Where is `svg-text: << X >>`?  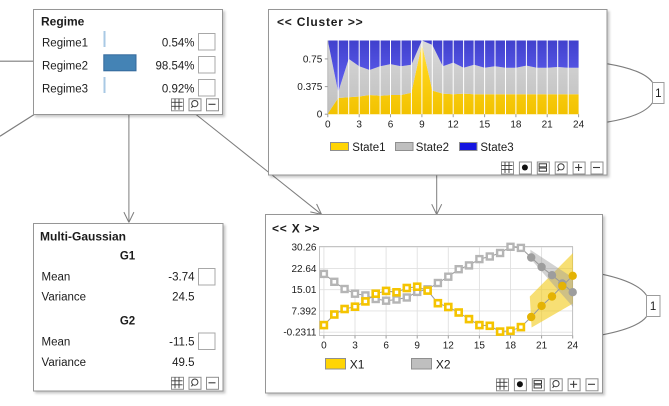 svg-text: << X >> is located at coordinates (296, 229).